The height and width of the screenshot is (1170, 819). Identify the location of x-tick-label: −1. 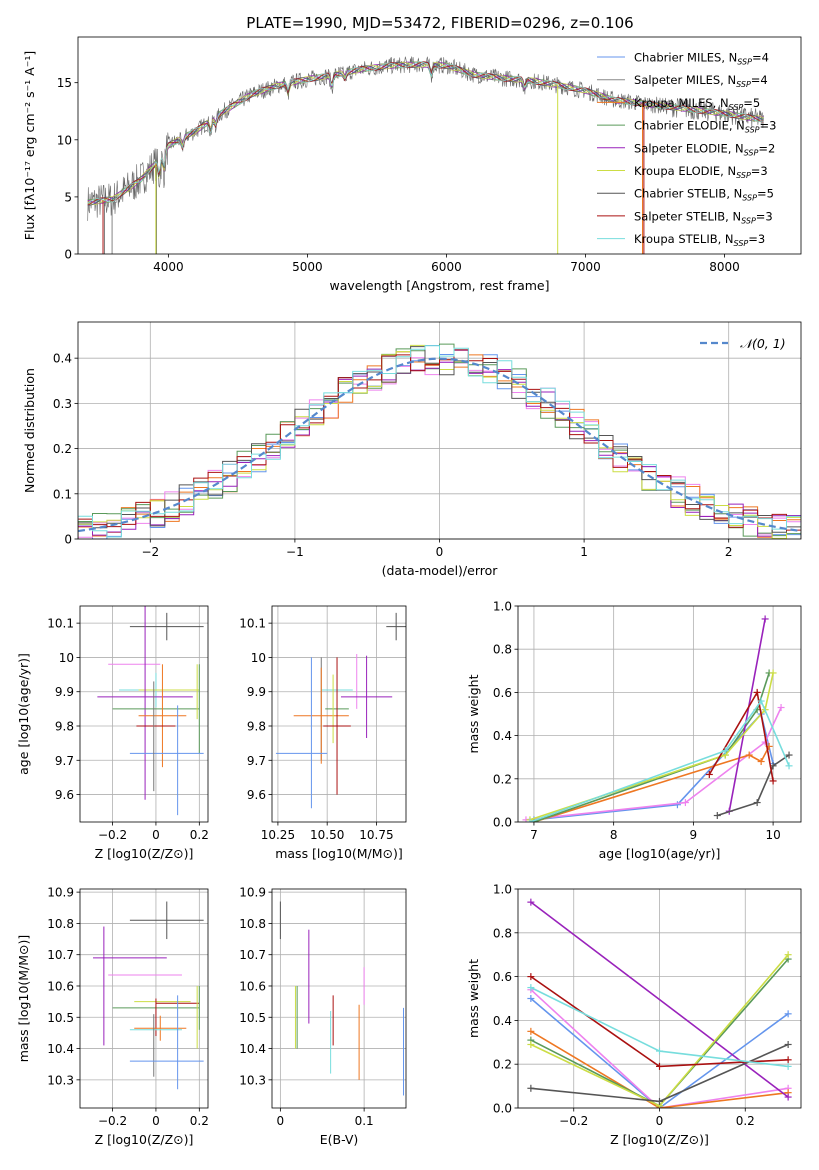
(295, 552).